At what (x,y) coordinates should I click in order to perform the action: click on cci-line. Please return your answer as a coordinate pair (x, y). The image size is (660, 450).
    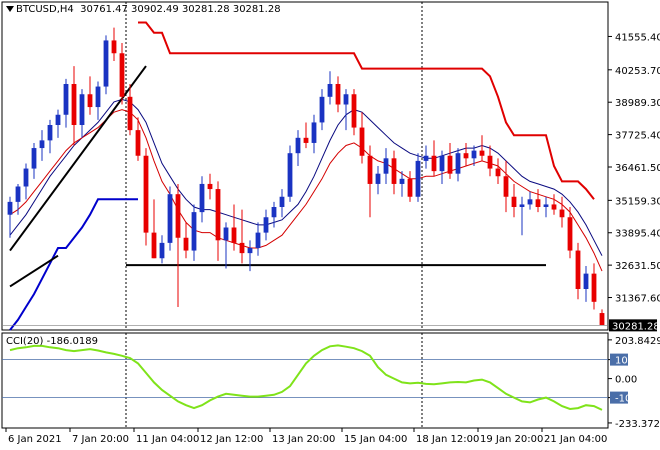
    Looking at the image, I should click on (306, 377).